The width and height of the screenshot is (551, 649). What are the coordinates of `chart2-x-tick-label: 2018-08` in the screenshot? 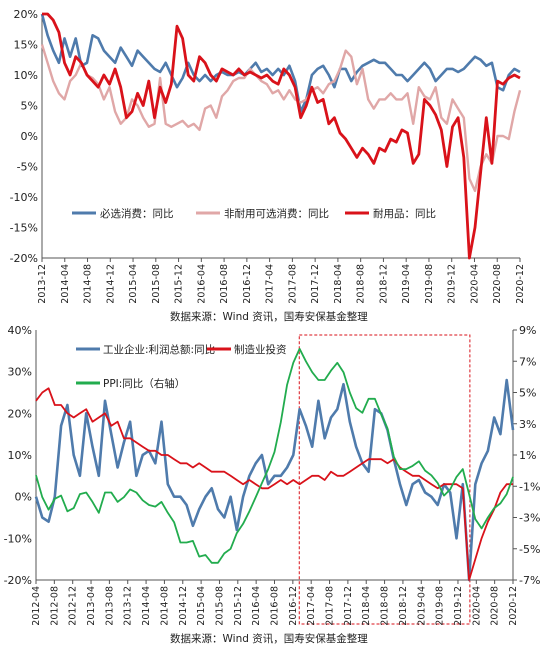 It's located at (385, 606).